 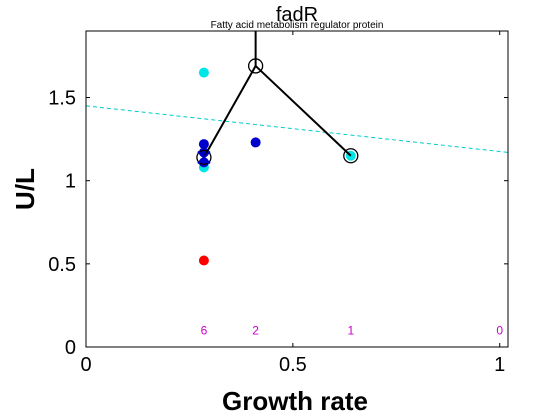 What do you see at coordinates (293, 365) in the screenshot?
I see `x-tick-label: 0.5` at bounding box center [293, 365].